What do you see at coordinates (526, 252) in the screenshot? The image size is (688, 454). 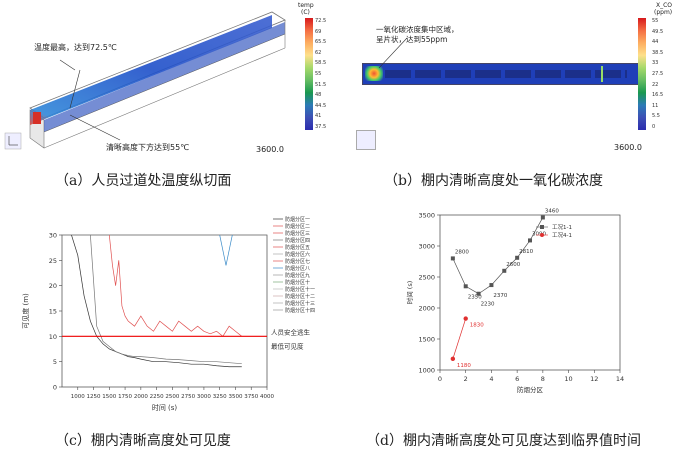 I see `data-label: 2810` at bounding box center [526, 252].